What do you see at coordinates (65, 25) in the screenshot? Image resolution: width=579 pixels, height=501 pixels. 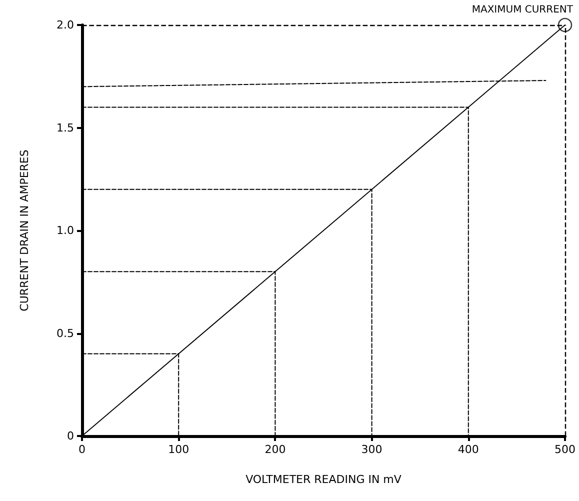 I see `y-tick-label: 2.0` at bounding box center [65, 25].